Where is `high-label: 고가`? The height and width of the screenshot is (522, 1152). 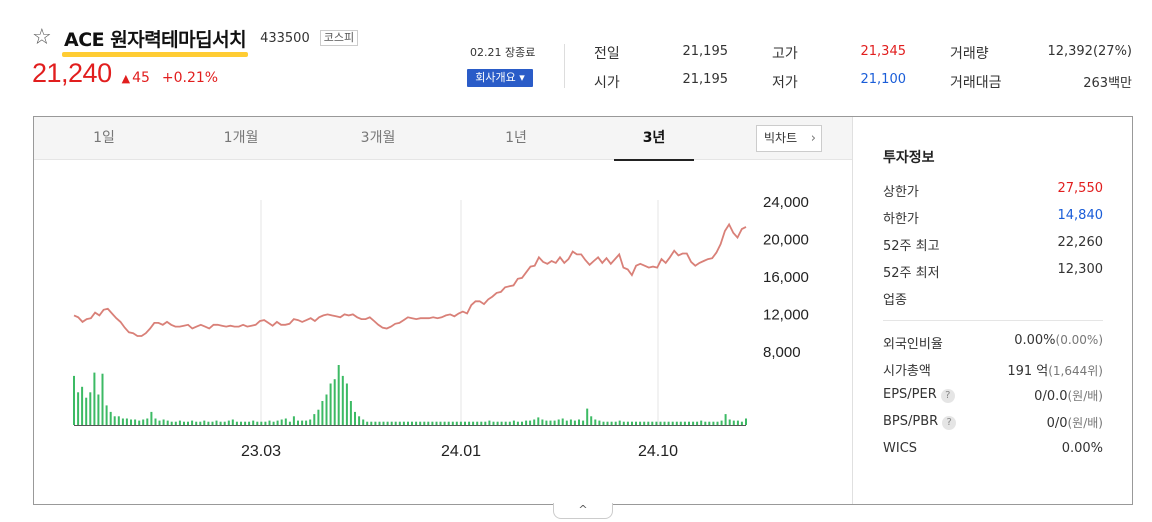 high-label: 고가 is located at coordinates (785, 54).